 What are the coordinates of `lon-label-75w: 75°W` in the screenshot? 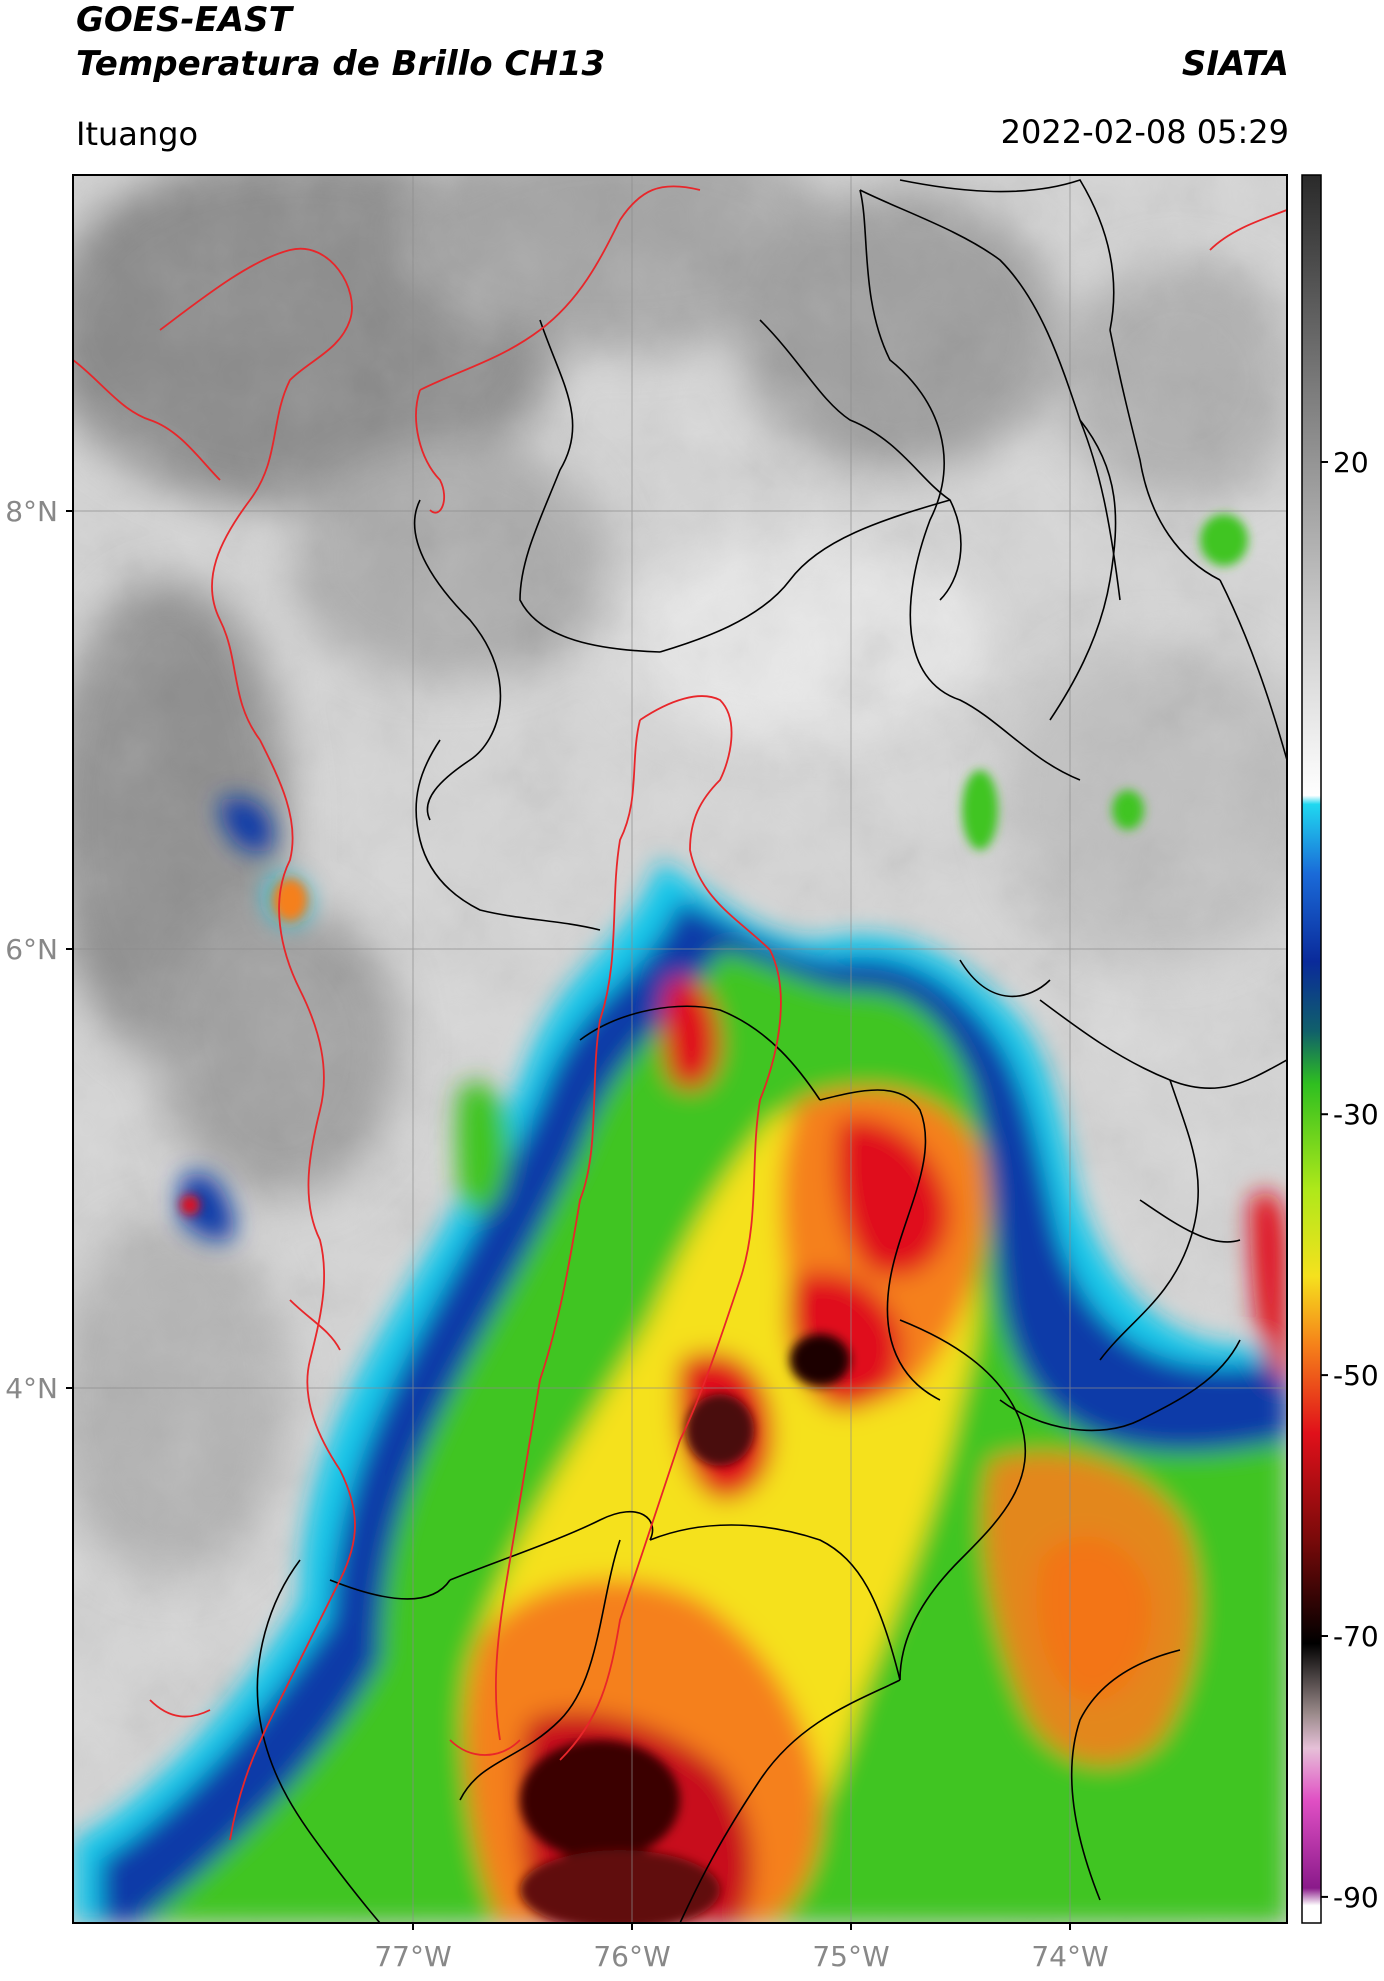 It's located at (850, 1956).